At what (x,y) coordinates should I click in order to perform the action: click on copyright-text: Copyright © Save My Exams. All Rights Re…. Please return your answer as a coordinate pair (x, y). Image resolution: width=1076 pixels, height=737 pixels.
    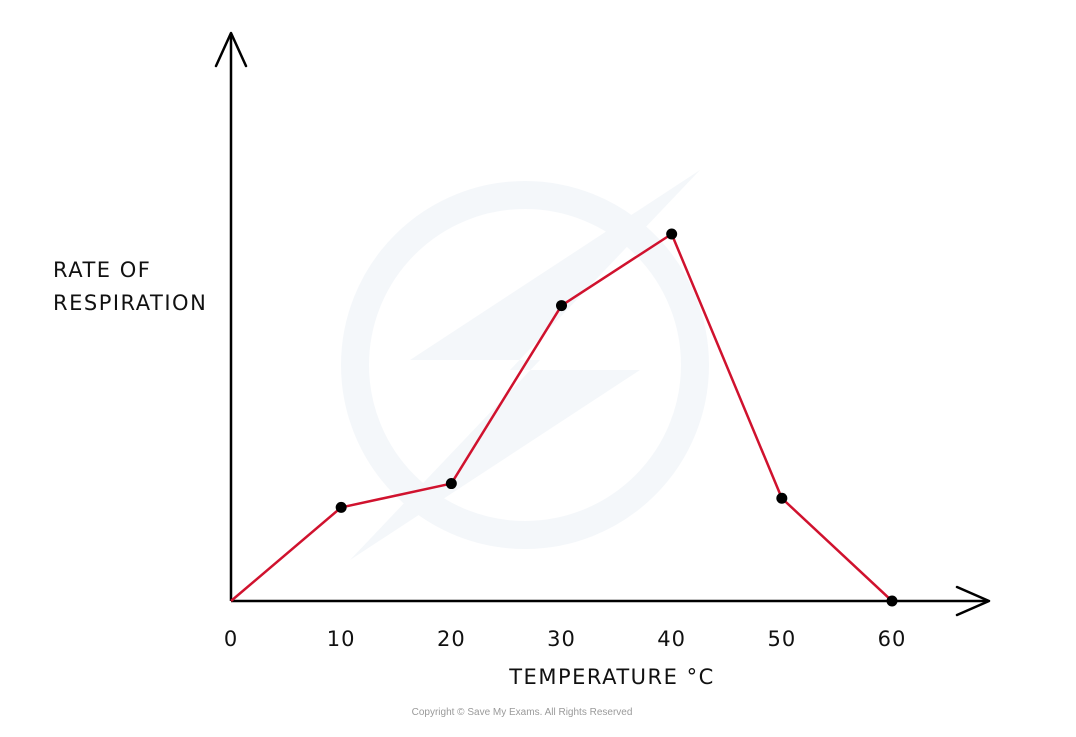
    Looking at the image, I should click on (522, 712).